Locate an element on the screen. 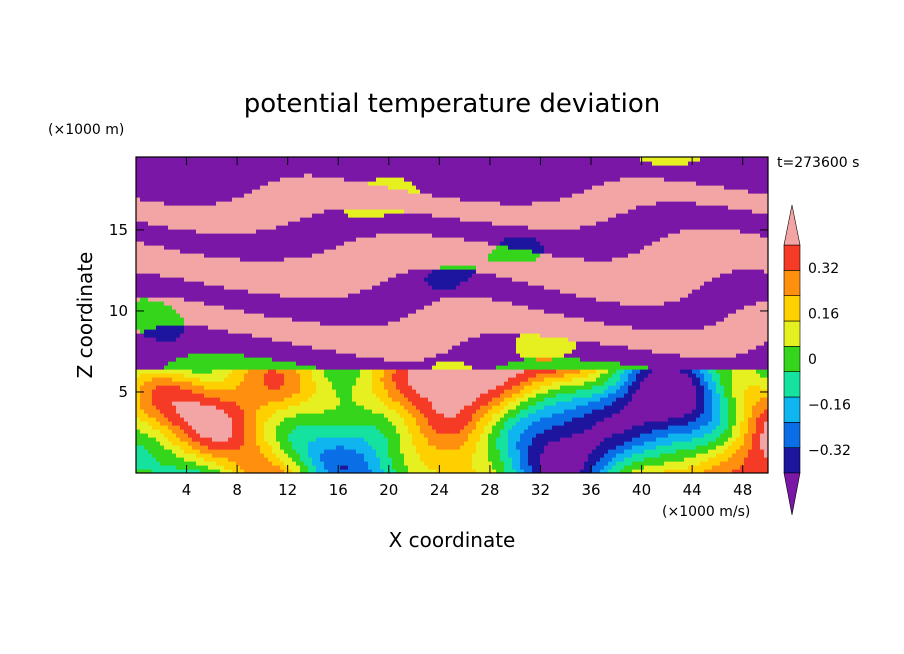  chart-title: potential temperature deviation is located at coordinates (452, 104).